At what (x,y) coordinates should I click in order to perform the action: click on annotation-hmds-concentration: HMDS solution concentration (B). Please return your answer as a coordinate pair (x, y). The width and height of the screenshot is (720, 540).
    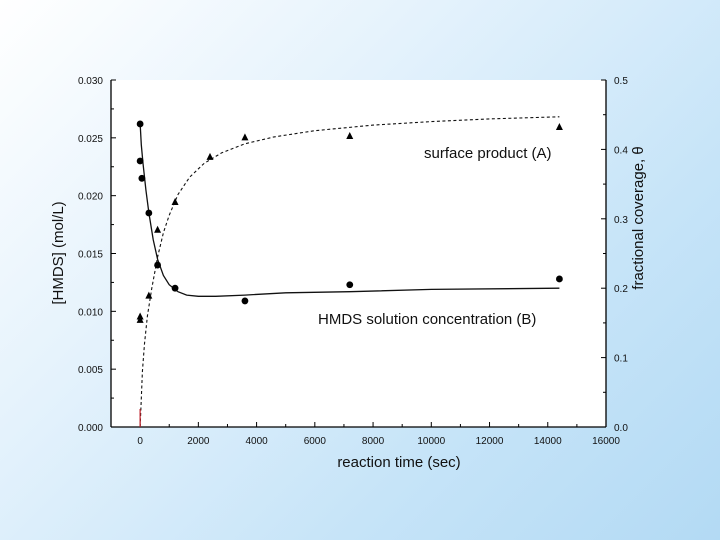
    Looking at the image, I should click on (427, 319).